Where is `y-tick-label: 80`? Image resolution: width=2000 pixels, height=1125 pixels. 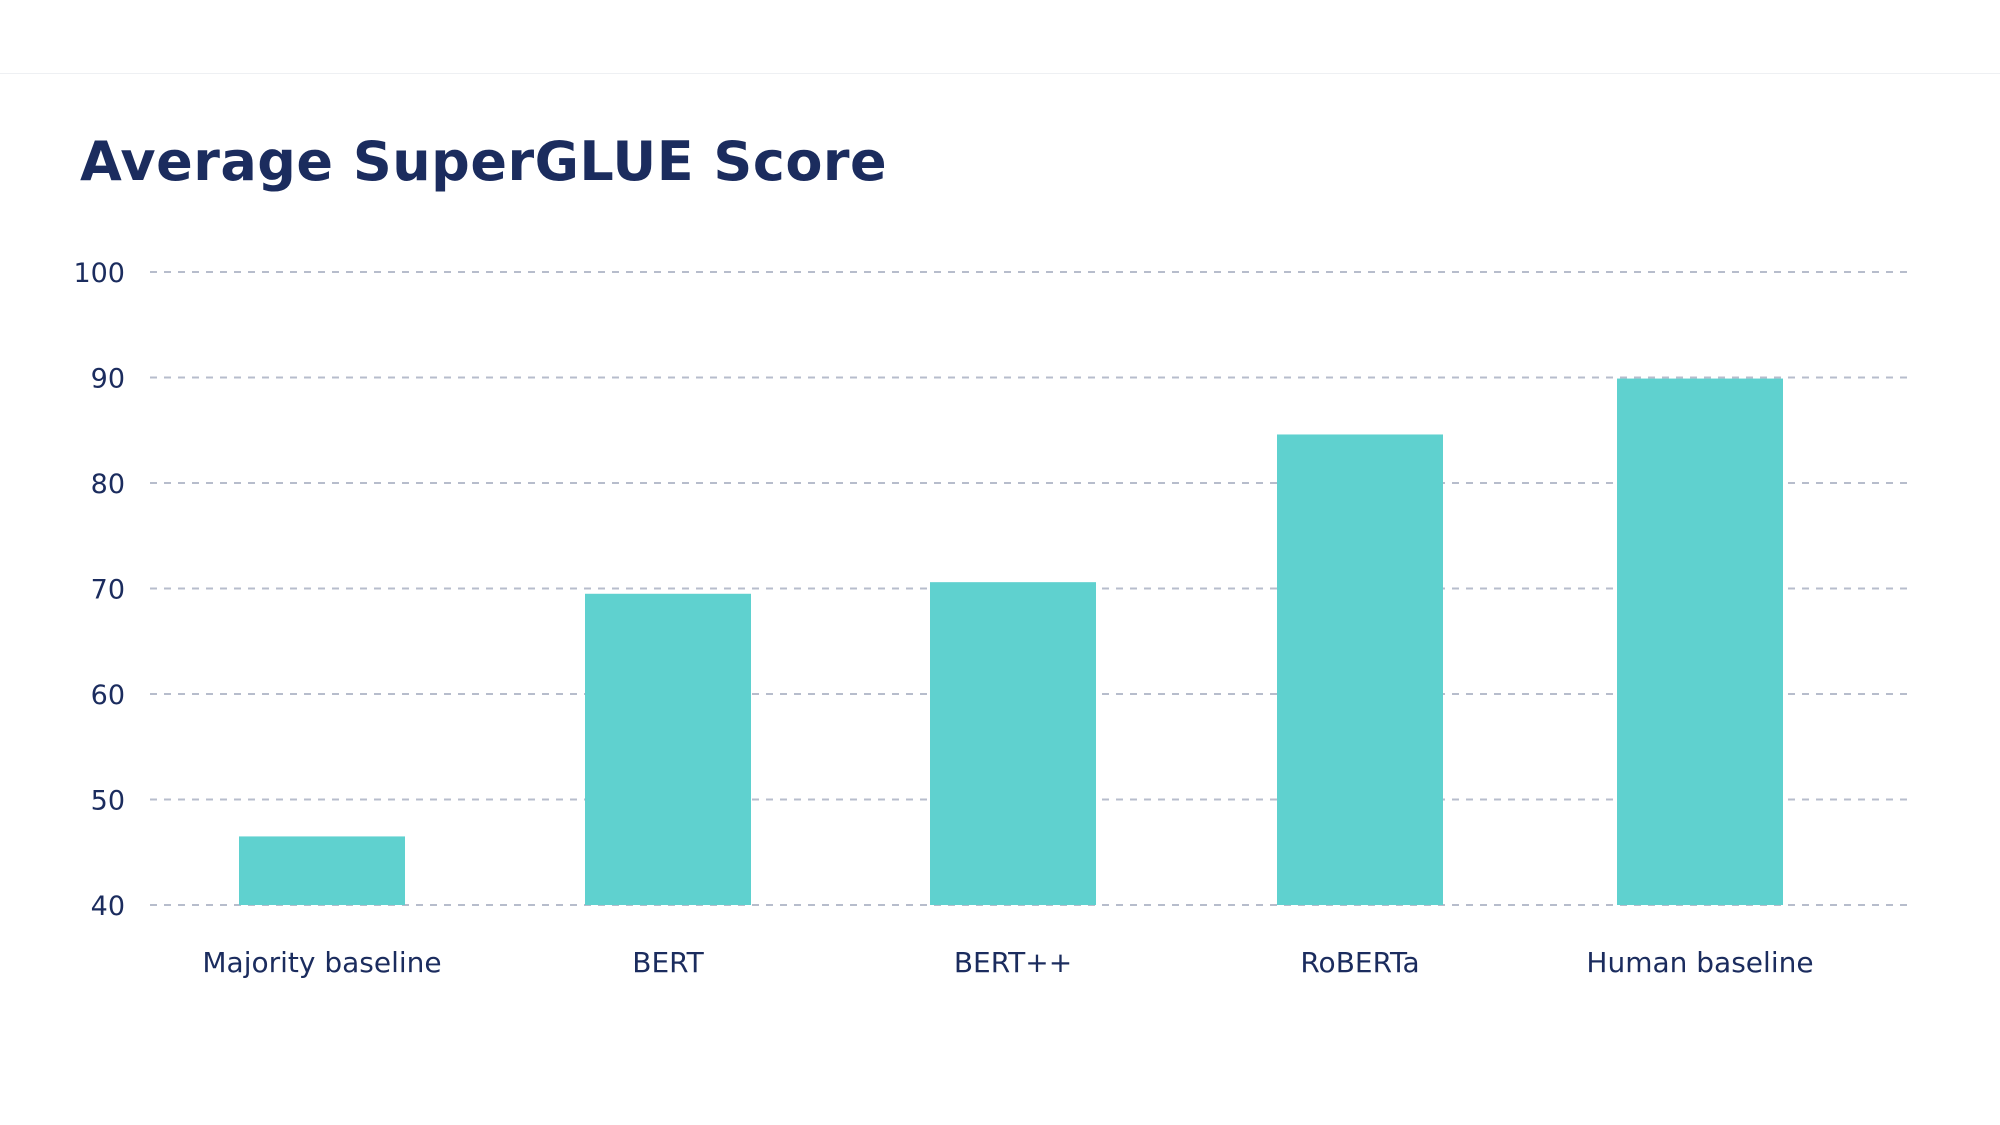
y-tick-label: 80 is located at coordinates (108, 484).